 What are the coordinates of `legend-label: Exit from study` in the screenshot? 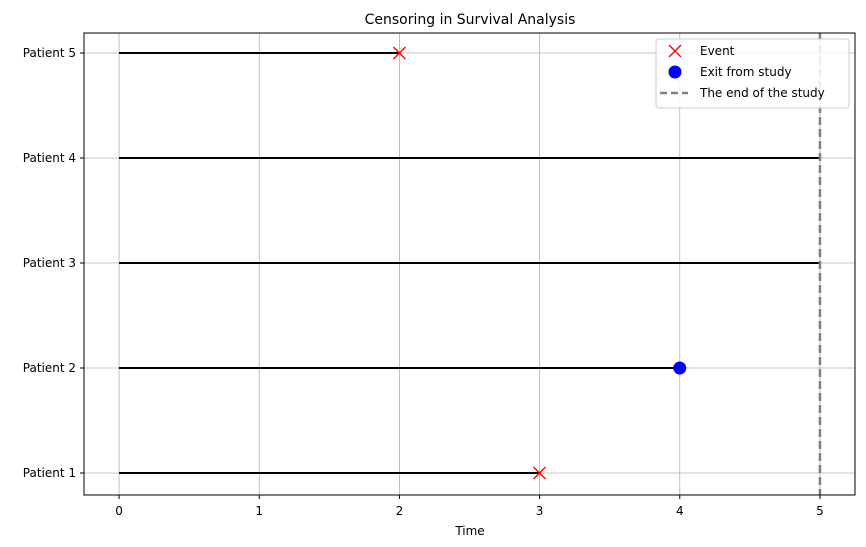 It's located at (746, 72).